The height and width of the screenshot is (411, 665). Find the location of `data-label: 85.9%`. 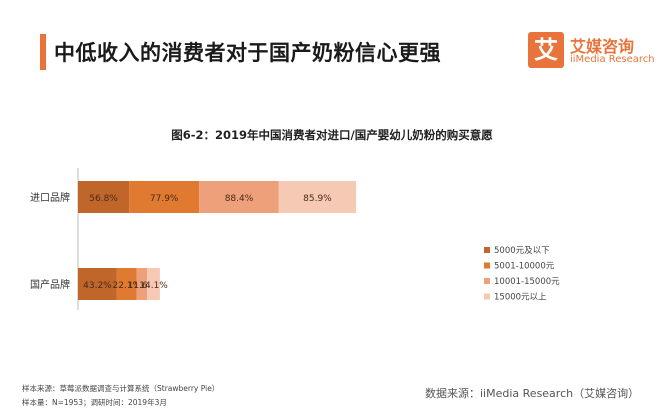

data-label: 85.9% is located at coordinates (317, 199).